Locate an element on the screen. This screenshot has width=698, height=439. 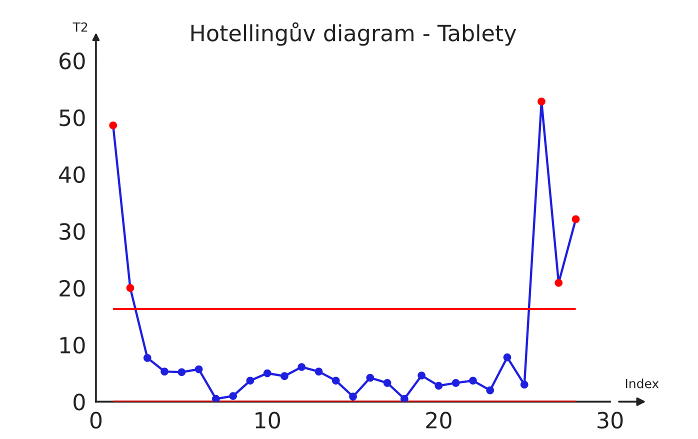
x-axis-title: Index is located at coordinates (642, 383).